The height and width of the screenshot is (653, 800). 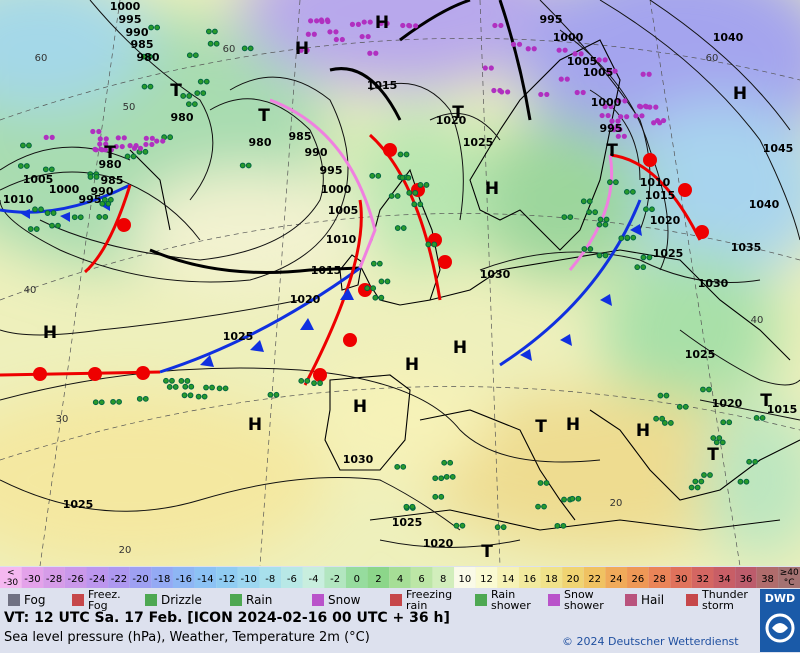 What do you see at coordinates (300, 136) in the screenshot?
I see `pressure-label: 985` at bounding box center [300, 136].